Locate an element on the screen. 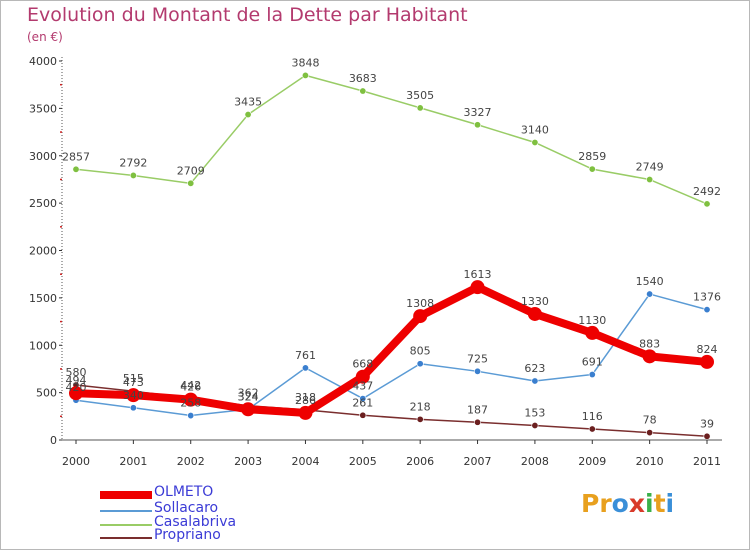 This screenshot has height=550, width=750. logo-letter: P is located at coordinates (590, 503).